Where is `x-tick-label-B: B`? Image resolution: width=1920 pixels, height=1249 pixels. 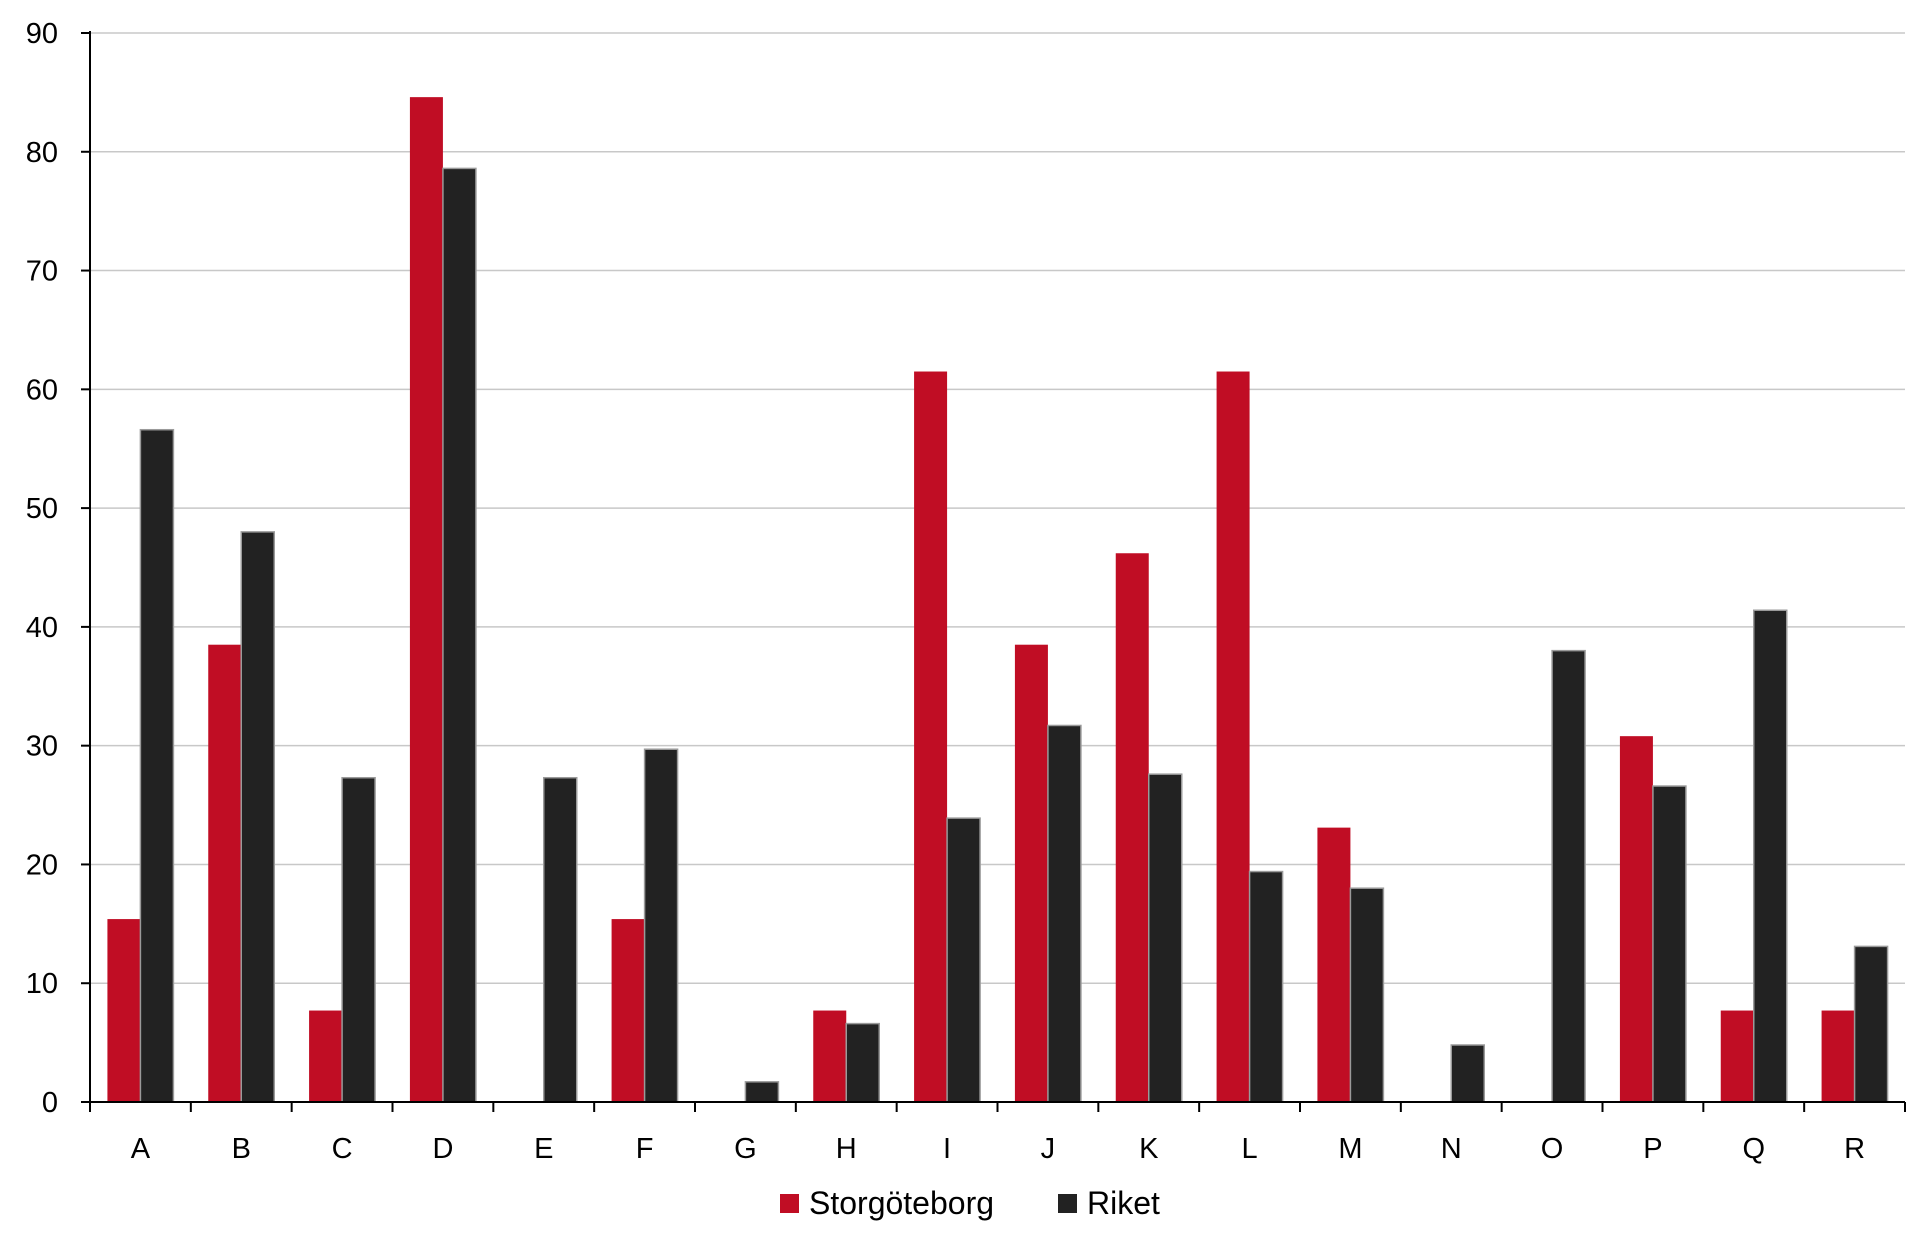
x-tick-label-B: B is located at coordinates (241, 1149).